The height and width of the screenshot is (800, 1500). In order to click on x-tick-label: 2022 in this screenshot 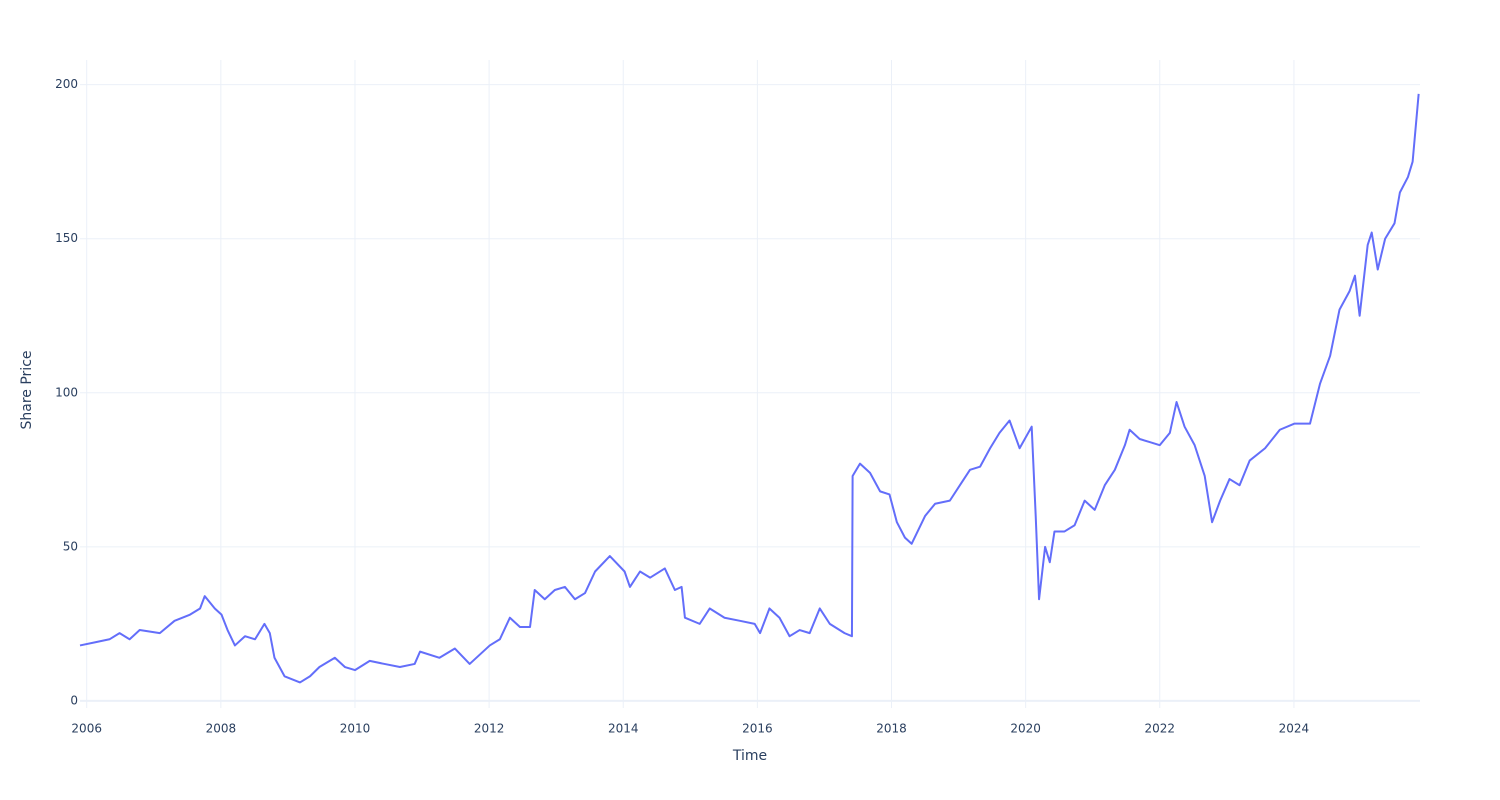, I will do `click(1160, 729)`.